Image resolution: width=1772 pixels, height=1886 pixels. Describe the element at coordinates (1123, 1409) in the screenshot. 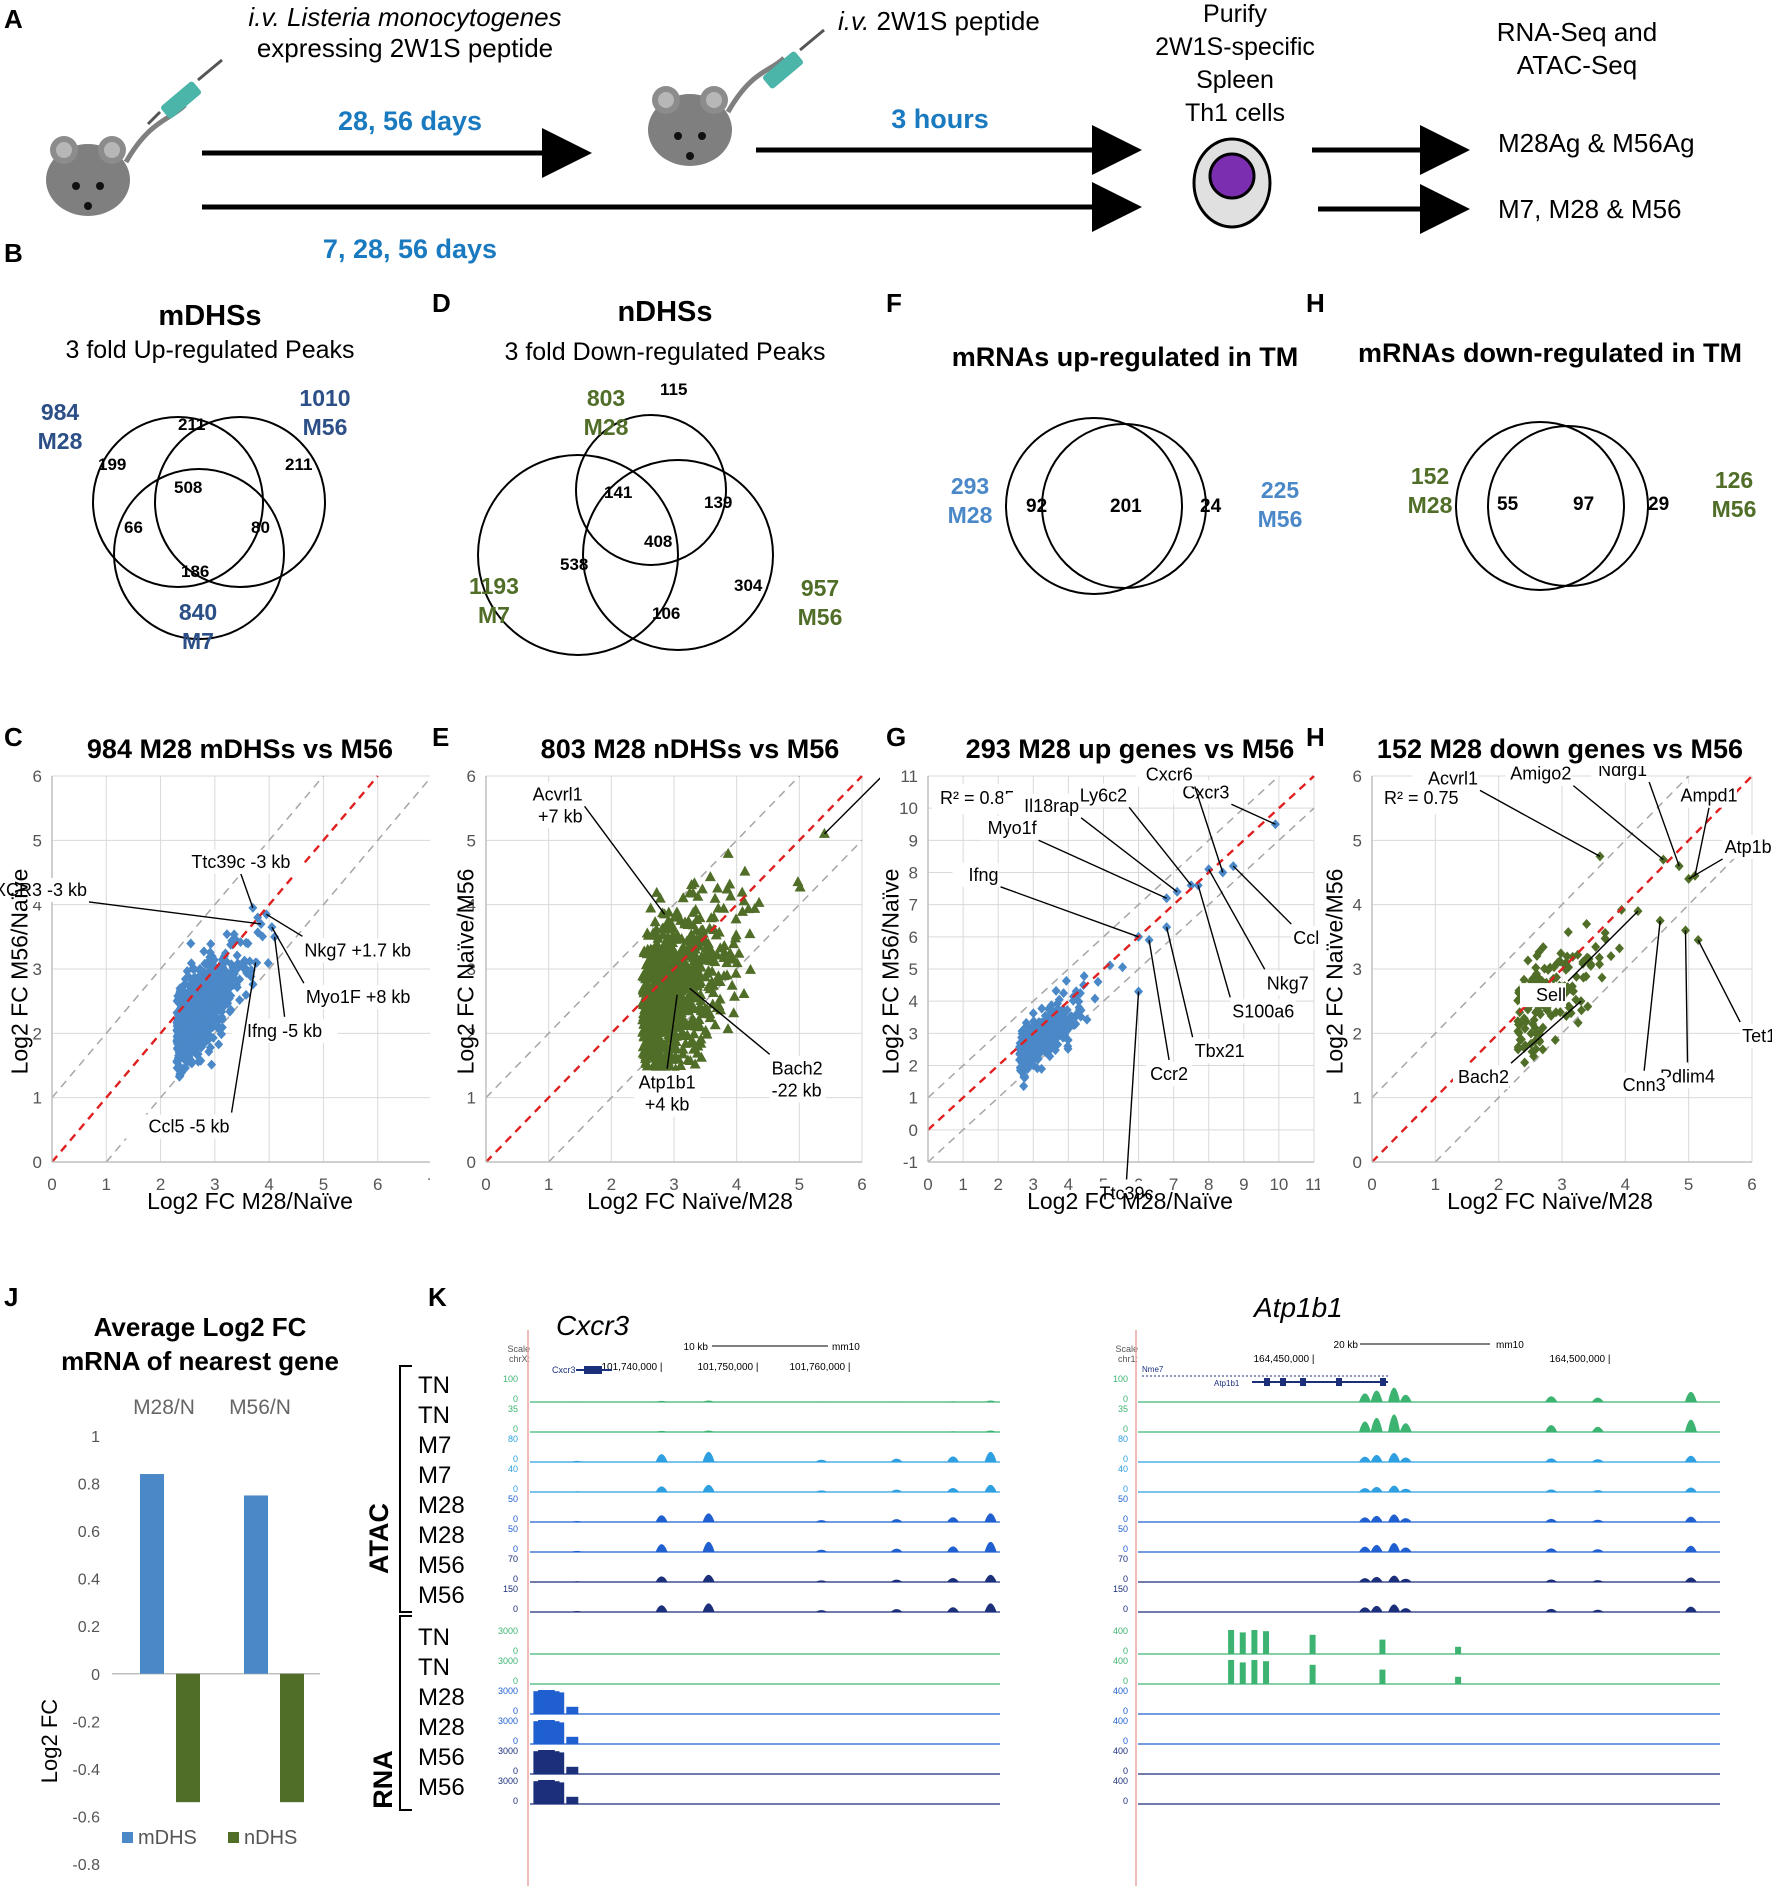

I see `track-scale-max: 35` at that location.